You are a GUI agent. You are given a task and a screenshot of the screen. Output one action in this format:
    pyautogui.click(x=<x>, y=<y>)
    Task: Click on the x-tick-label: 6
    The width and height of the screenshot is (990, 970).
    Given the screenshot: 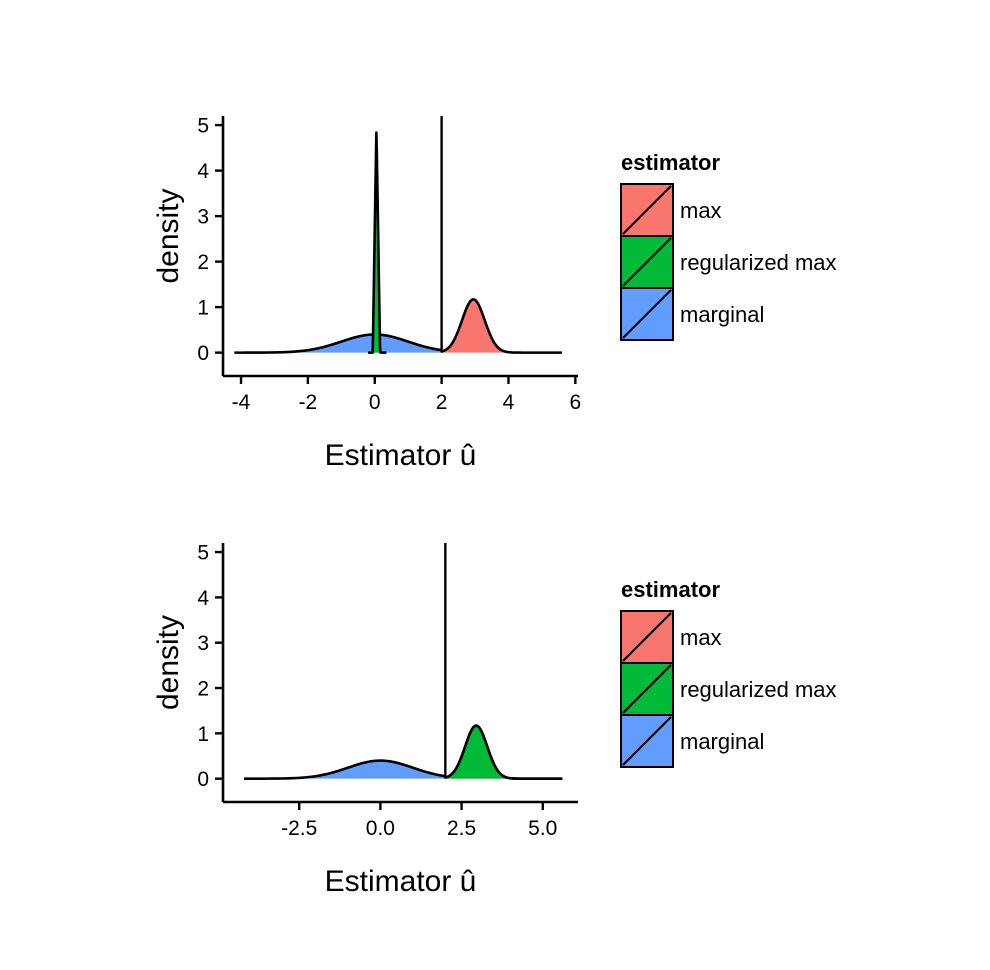 What is the action you would take?
    pyautogui.click(x=575, y=402)
    